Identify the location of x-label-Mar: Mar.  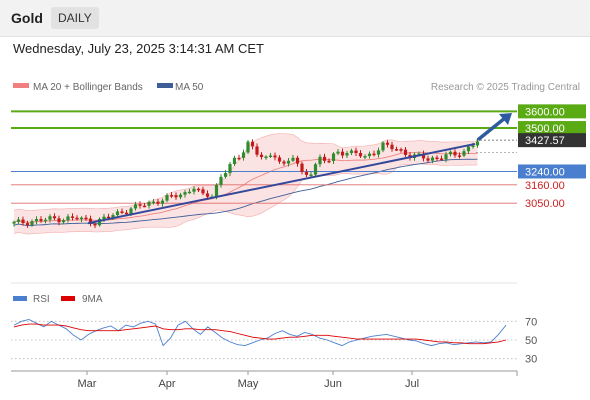
(87, 384).